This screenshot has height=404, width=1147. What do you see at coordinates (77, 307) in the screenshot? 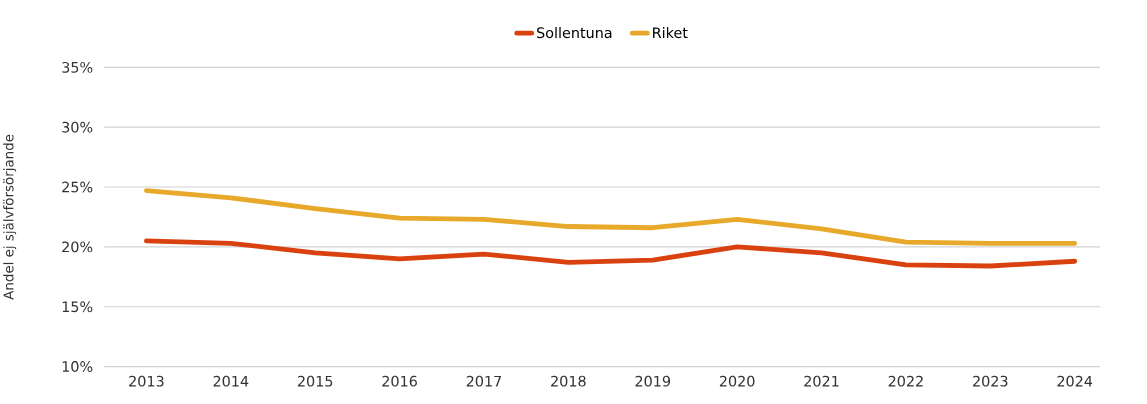
I see `y-tick-label: 15%` at bounding box center [77, 307].